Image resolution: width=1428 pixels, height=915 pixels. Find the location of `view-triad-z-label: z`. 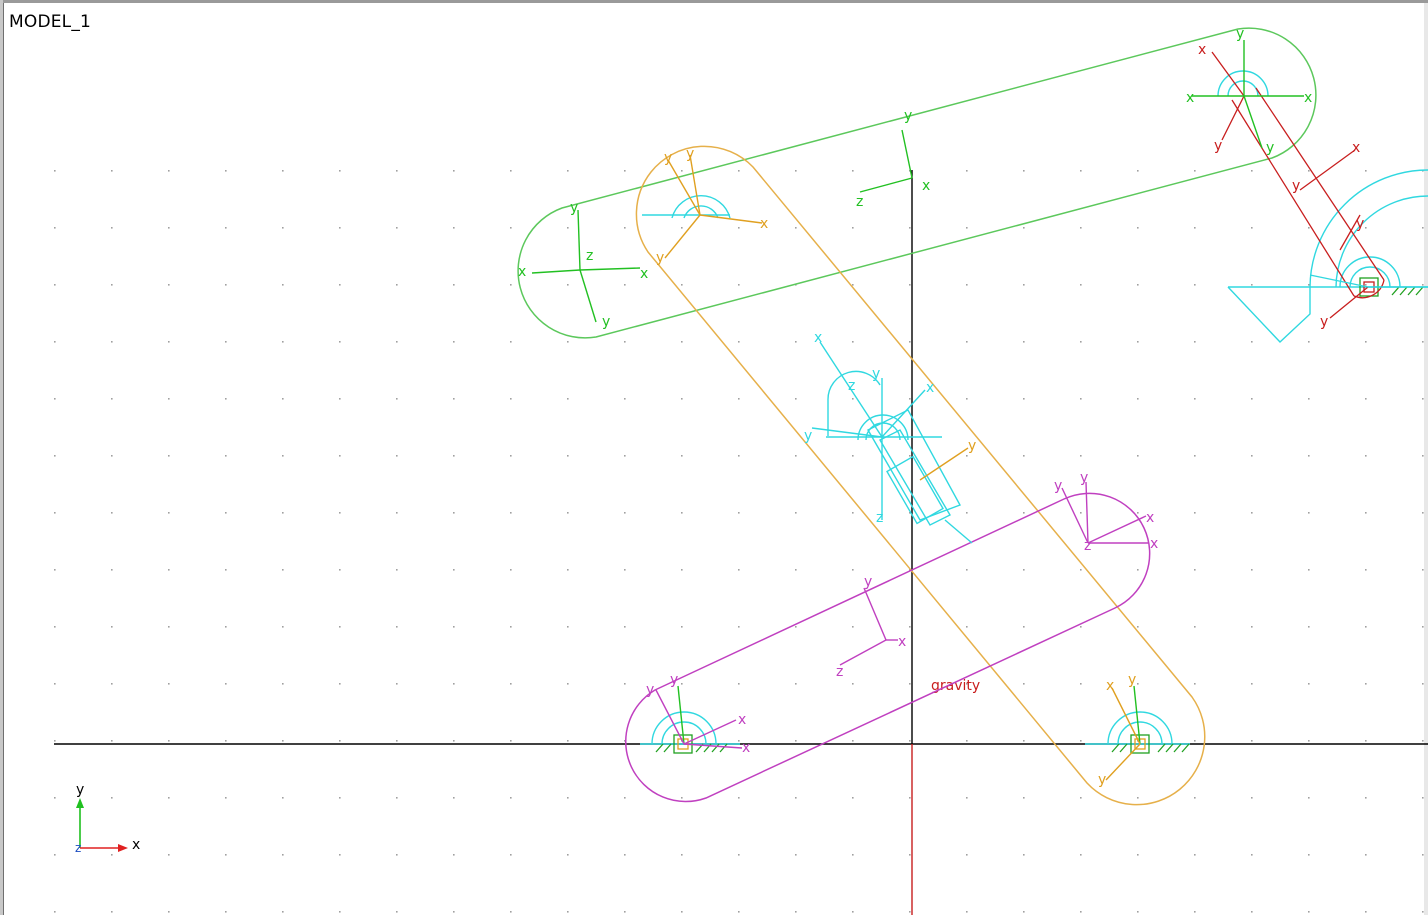

view-triad-z-label: z is located at coordinates (78, 848).